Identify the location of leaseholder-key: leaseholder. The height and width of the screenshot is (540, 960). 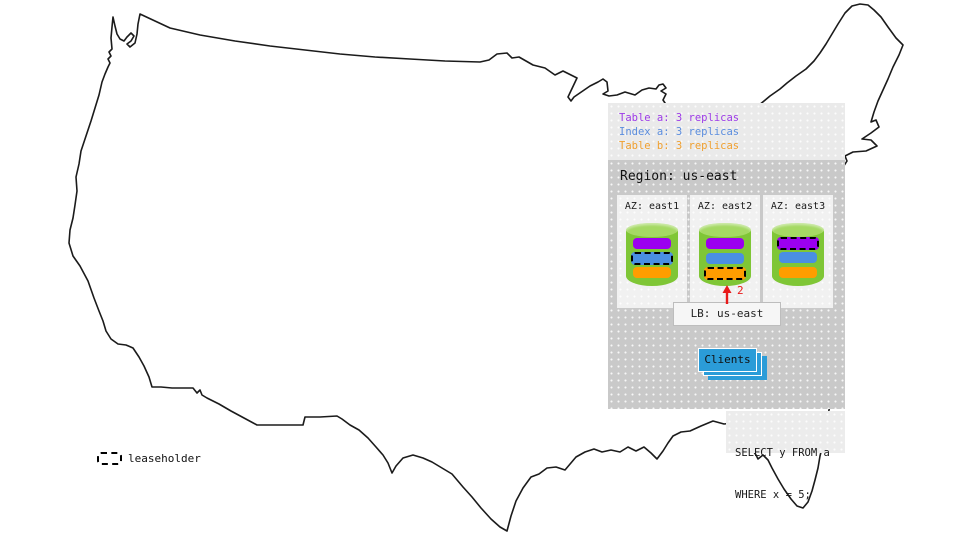
(149, 458).